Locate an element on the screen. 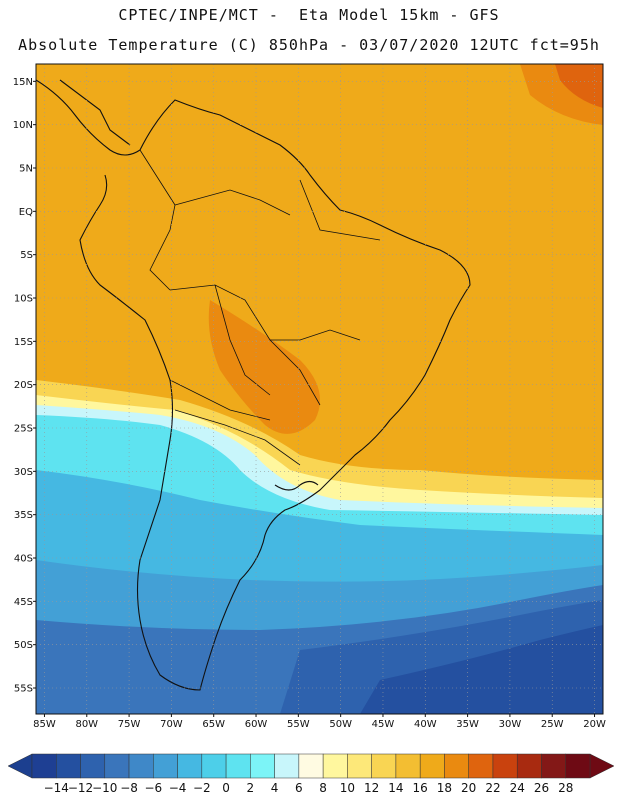 The height and width of the screenshot is (800, 618). colorbar-label: −4 is located at coordinates (178, 788).